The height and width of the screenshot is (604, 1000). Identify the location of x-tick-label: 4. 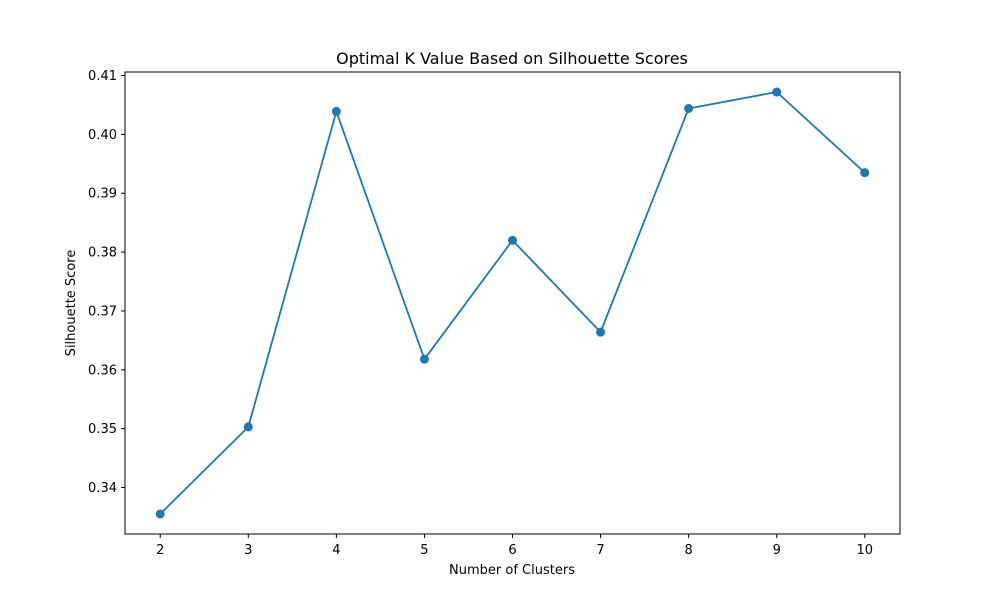
(336, 550).